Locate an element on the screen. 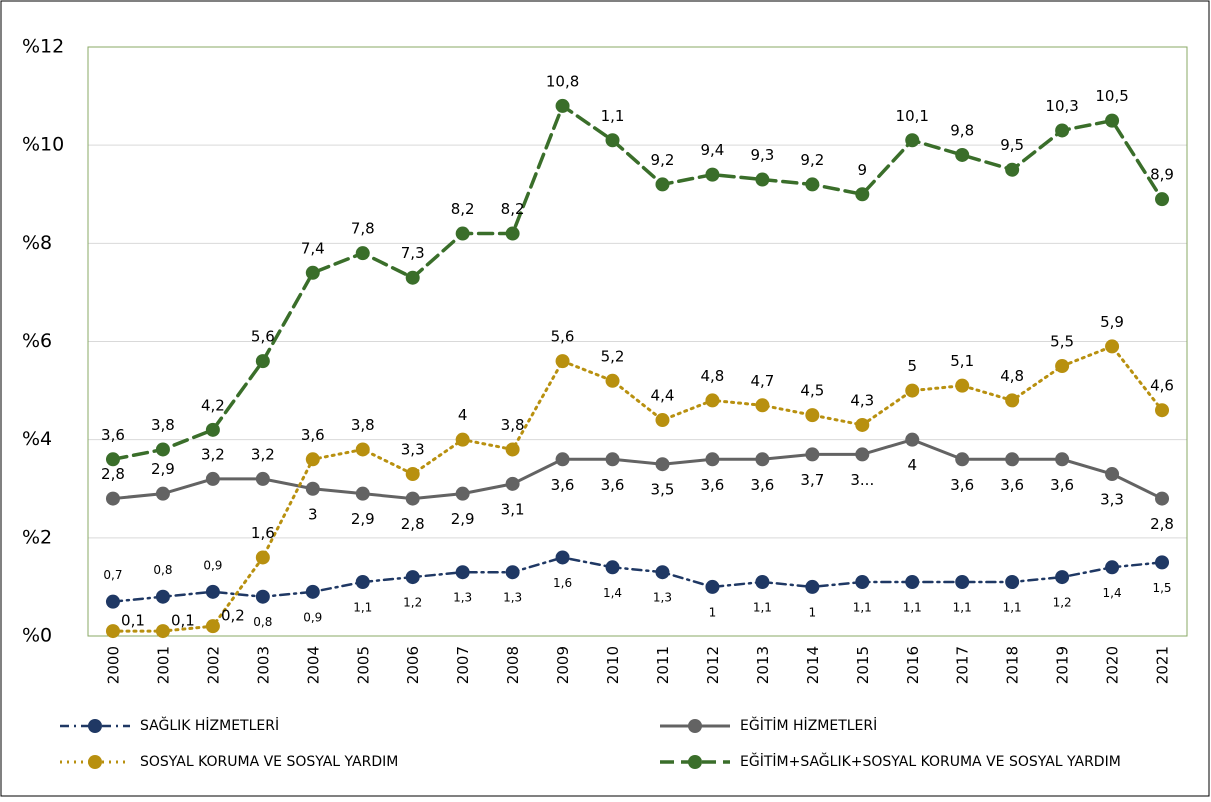 This screenshot has height=802, width=1211. x-tick-label: 2003 is located at coordinates (263, 665).